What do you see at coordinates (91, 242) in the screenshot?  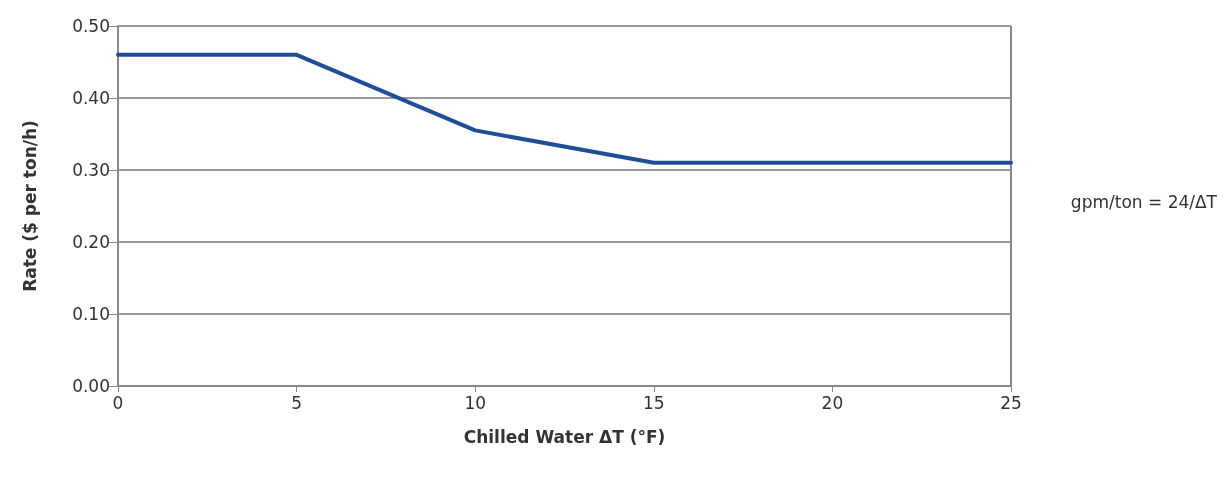 I see `y-tick-label: 0.20` at bounding box center [91, 242].